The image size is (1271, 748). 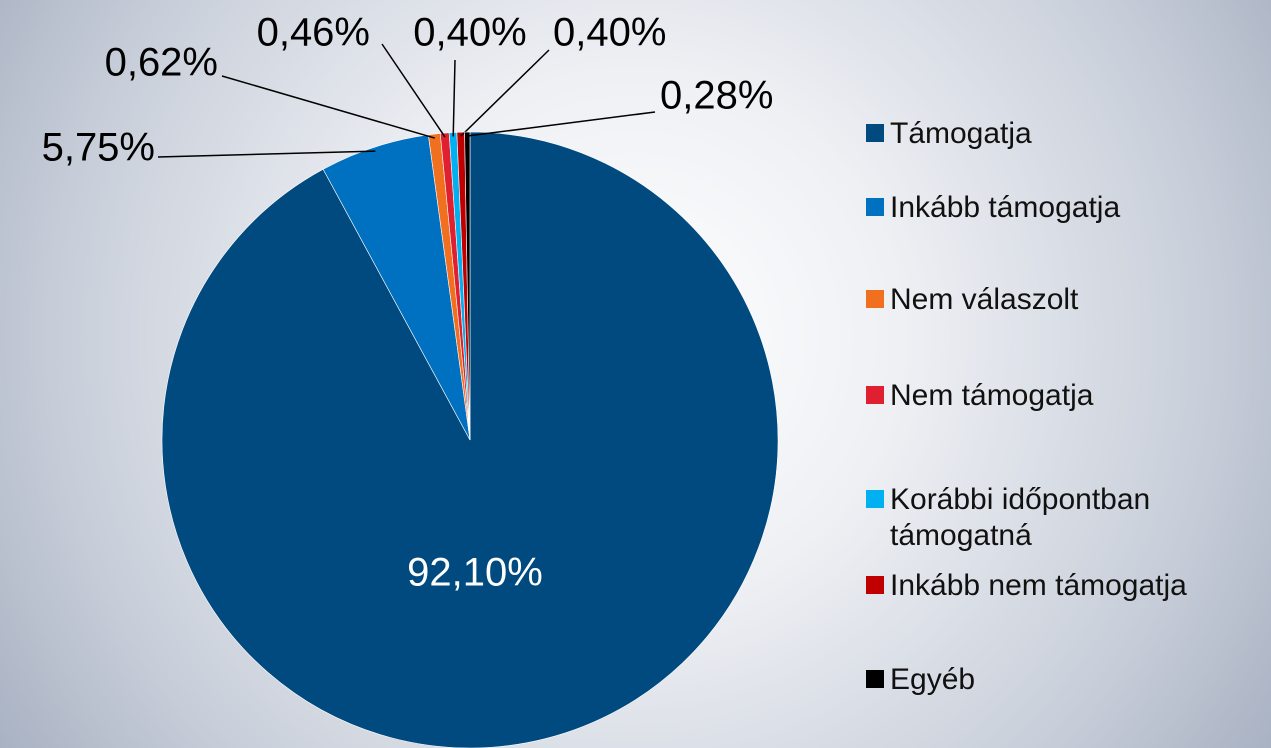 What do you see at coordinates (716, 96) in the screenshot?
I see `data-label: 0,28%` at bounding box center [716, 96].